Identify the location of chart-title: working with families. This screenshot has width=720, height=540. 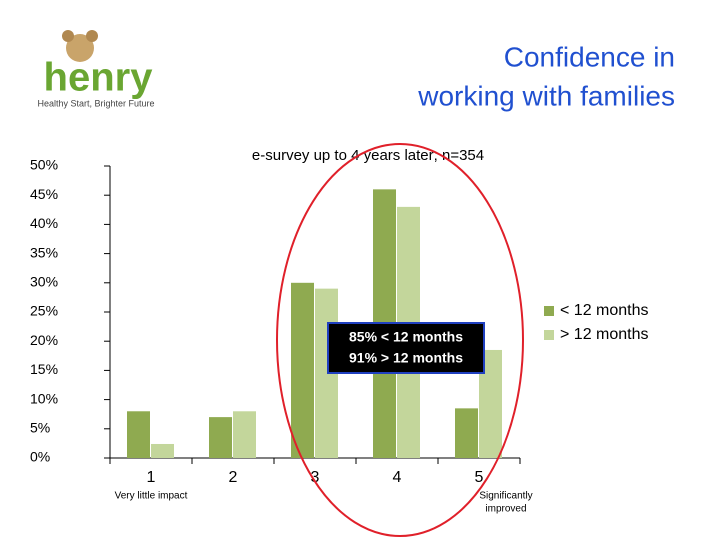
(546, 95).